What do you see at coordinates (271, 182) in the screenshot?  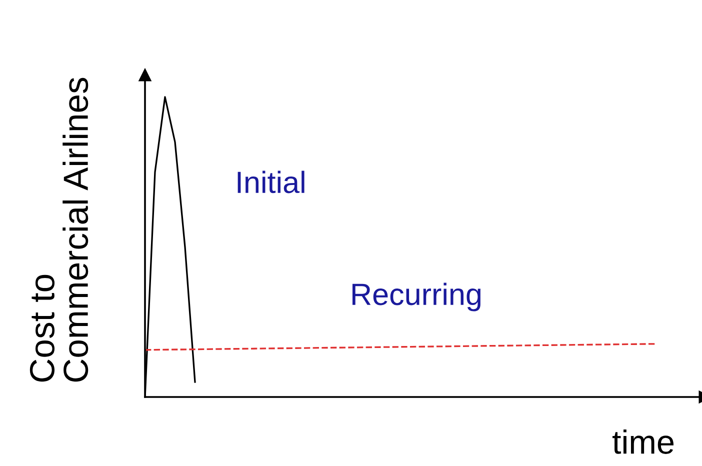 I see `annotation: Initial` at bounding box center [271, 182].